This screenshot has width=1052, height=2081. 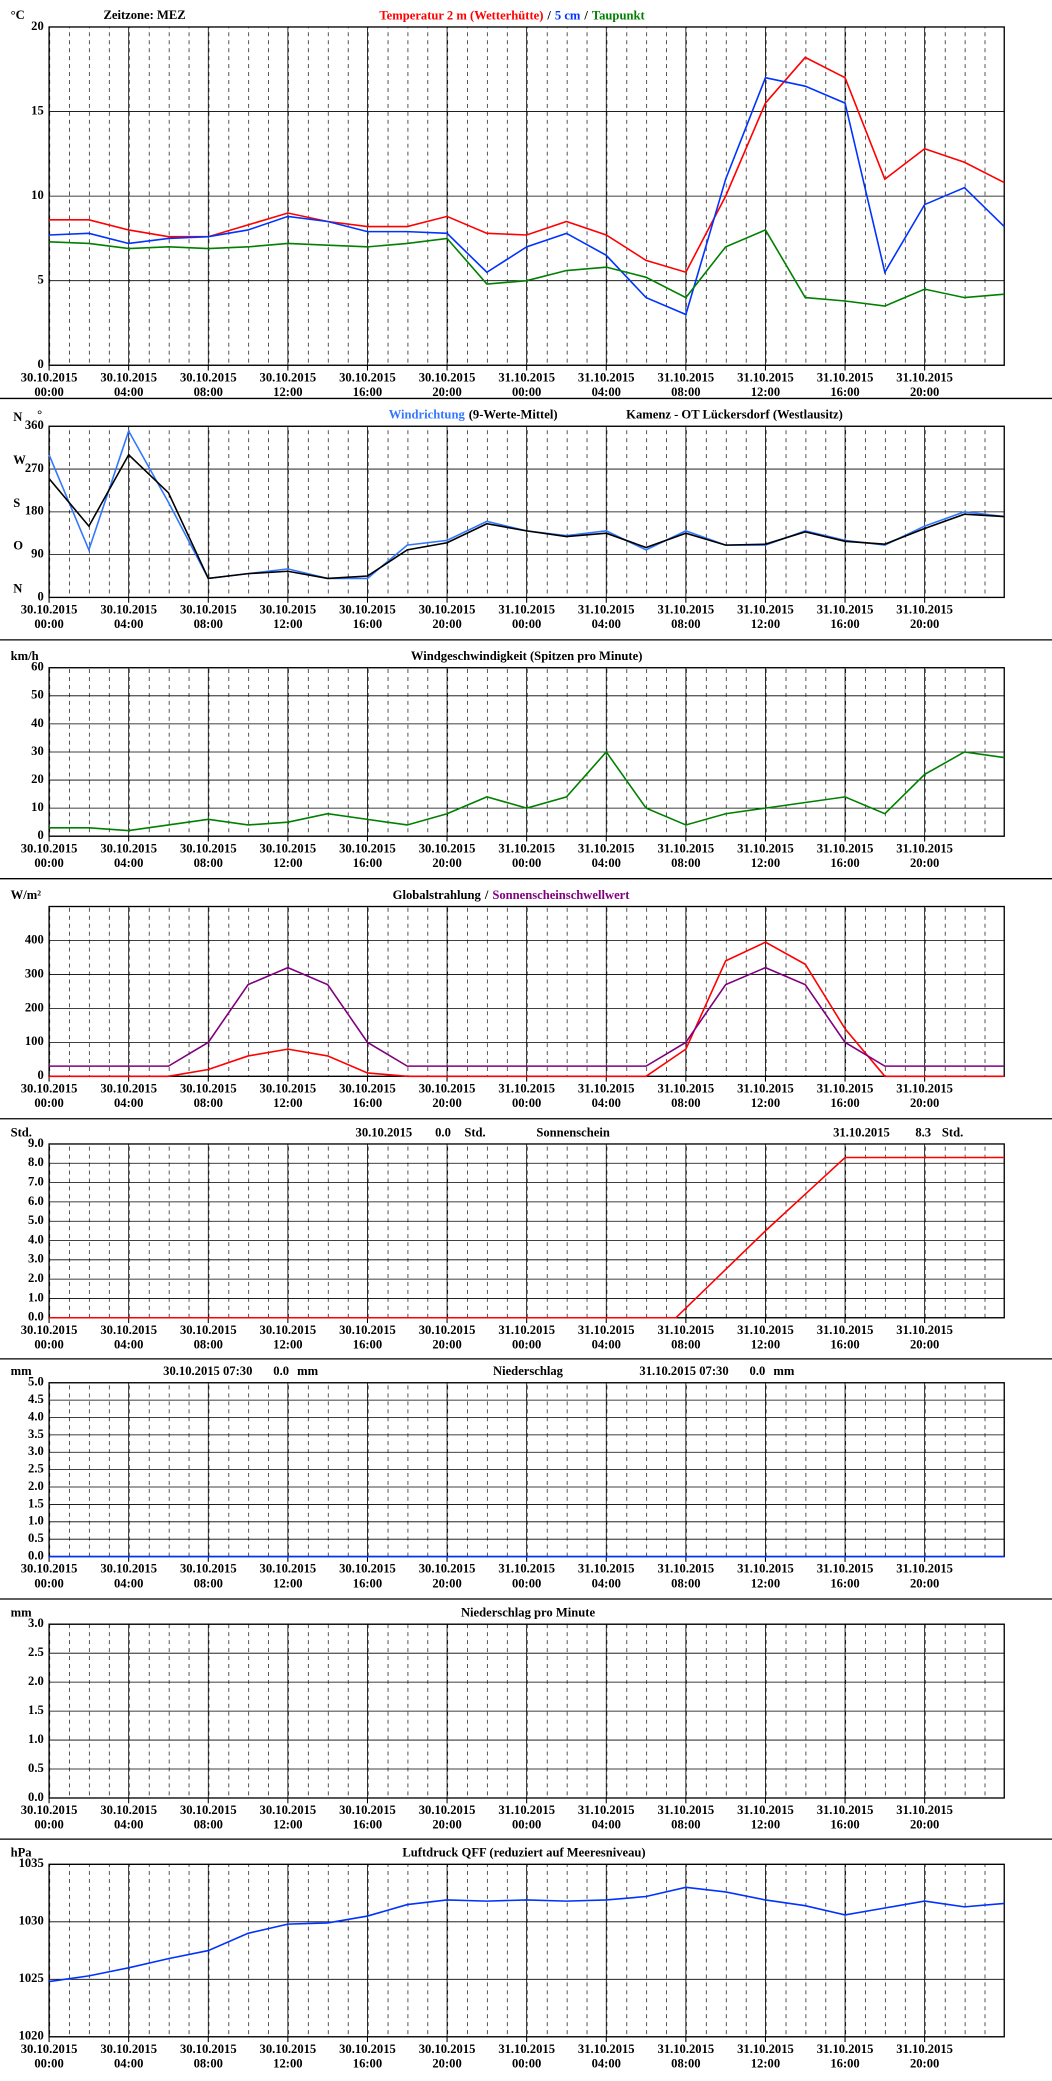 I want to click on legend-entry: (9-Werte-Mittel), so click(x=513, y=415).